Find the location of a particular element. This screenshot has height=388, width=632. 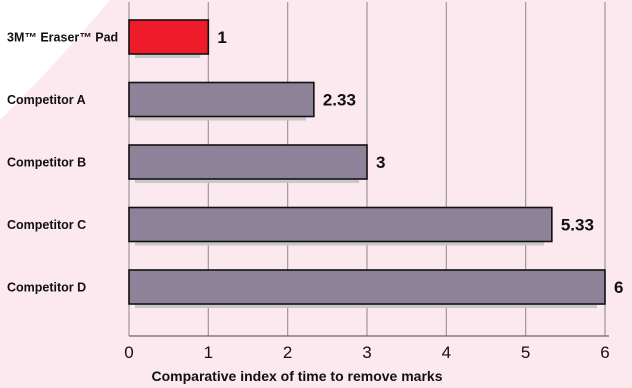

category-label: Competitor D is located at coordinates (46, 288).